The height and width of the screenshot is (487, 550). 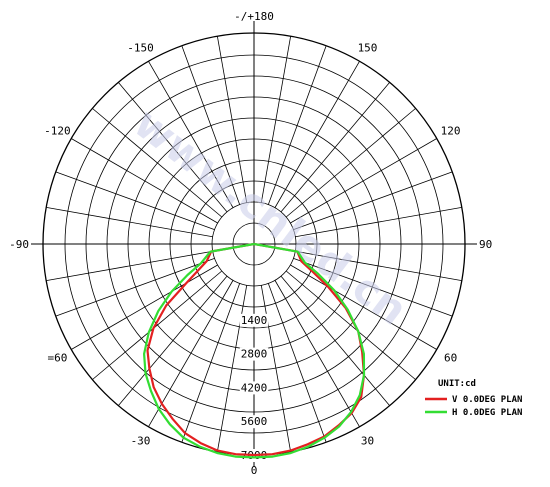 What do you see at coordinates (140, 47) in the screenshot?
I see `angle-label: -150` at bounding box center [140, 47].